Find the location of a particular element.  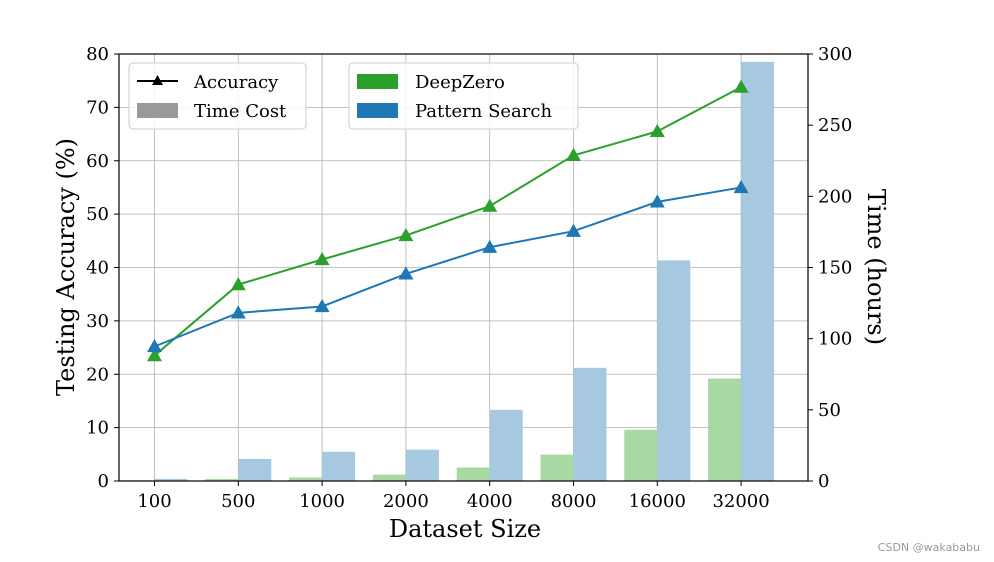

legend-method: DeepZero Pattern Search is located at coordinates (463, 96).